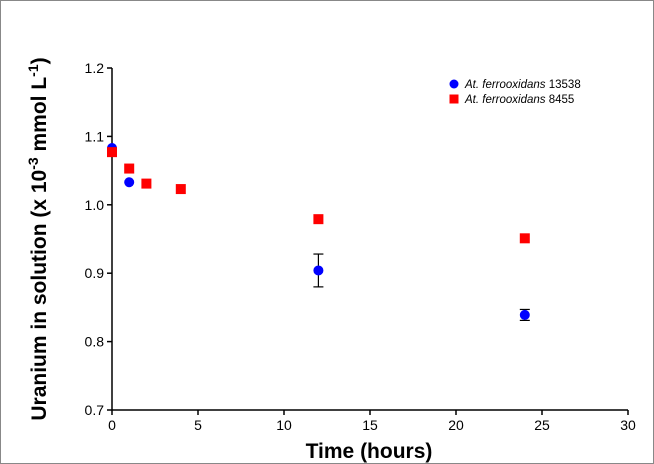 This screenshot has height=464, width=654. I want to click on legend-label-number: 8455, so click(560, 100).